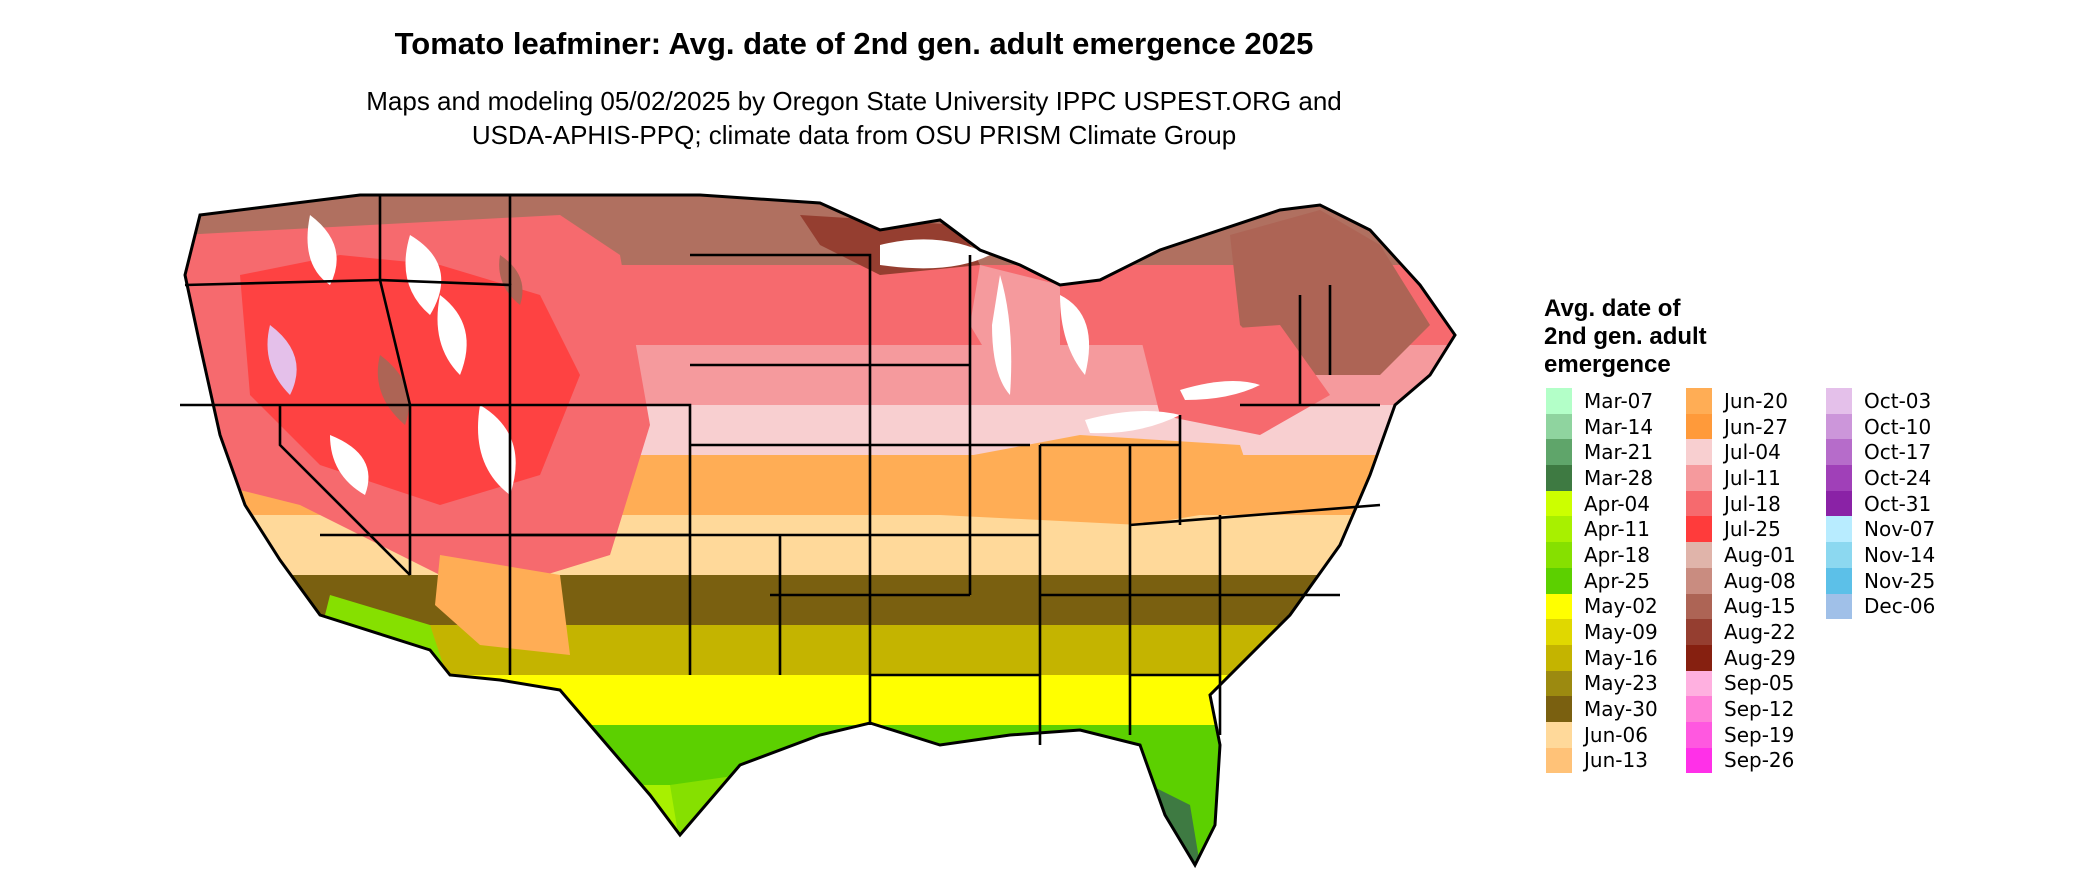 Image resolution: width=2100 pixels, height=892 pixels. I want to click on legend-item: Mar-07, so click(1602, 401).